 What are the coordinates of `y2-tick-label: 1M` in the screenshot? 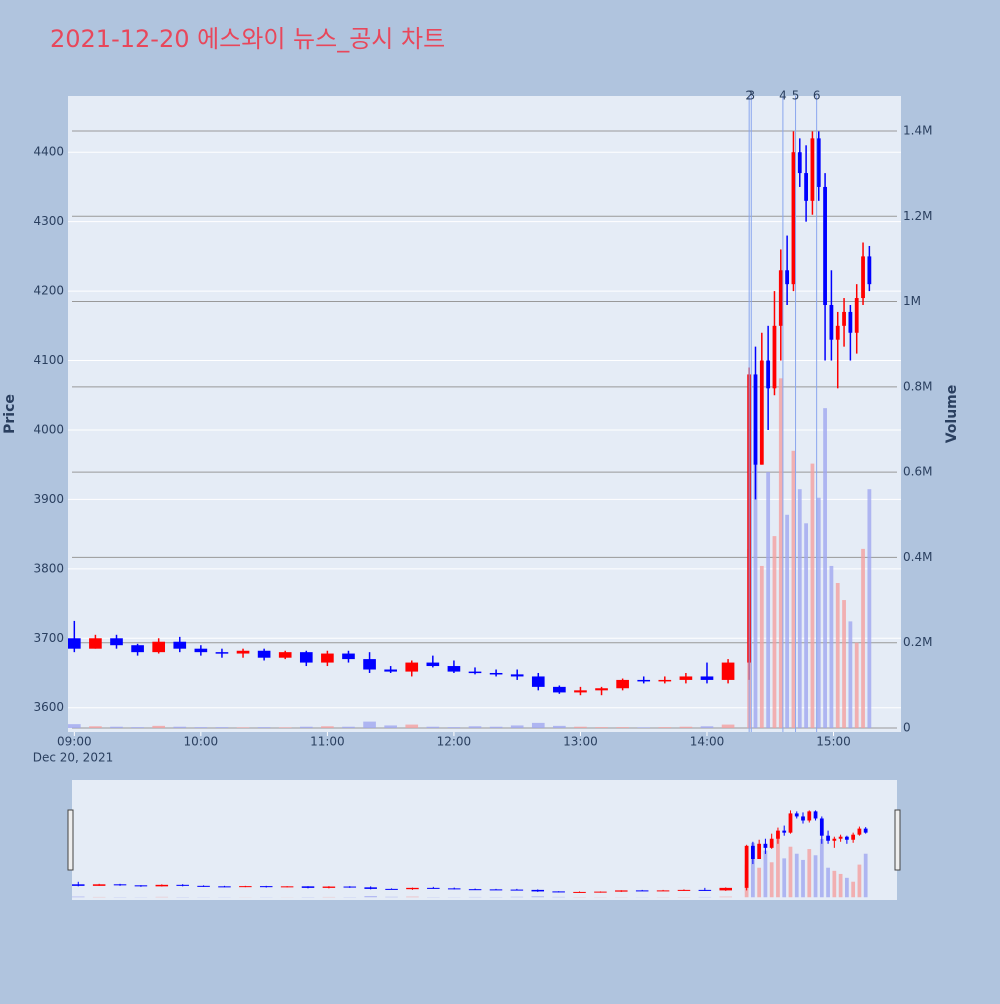 It's located at (912, 301).